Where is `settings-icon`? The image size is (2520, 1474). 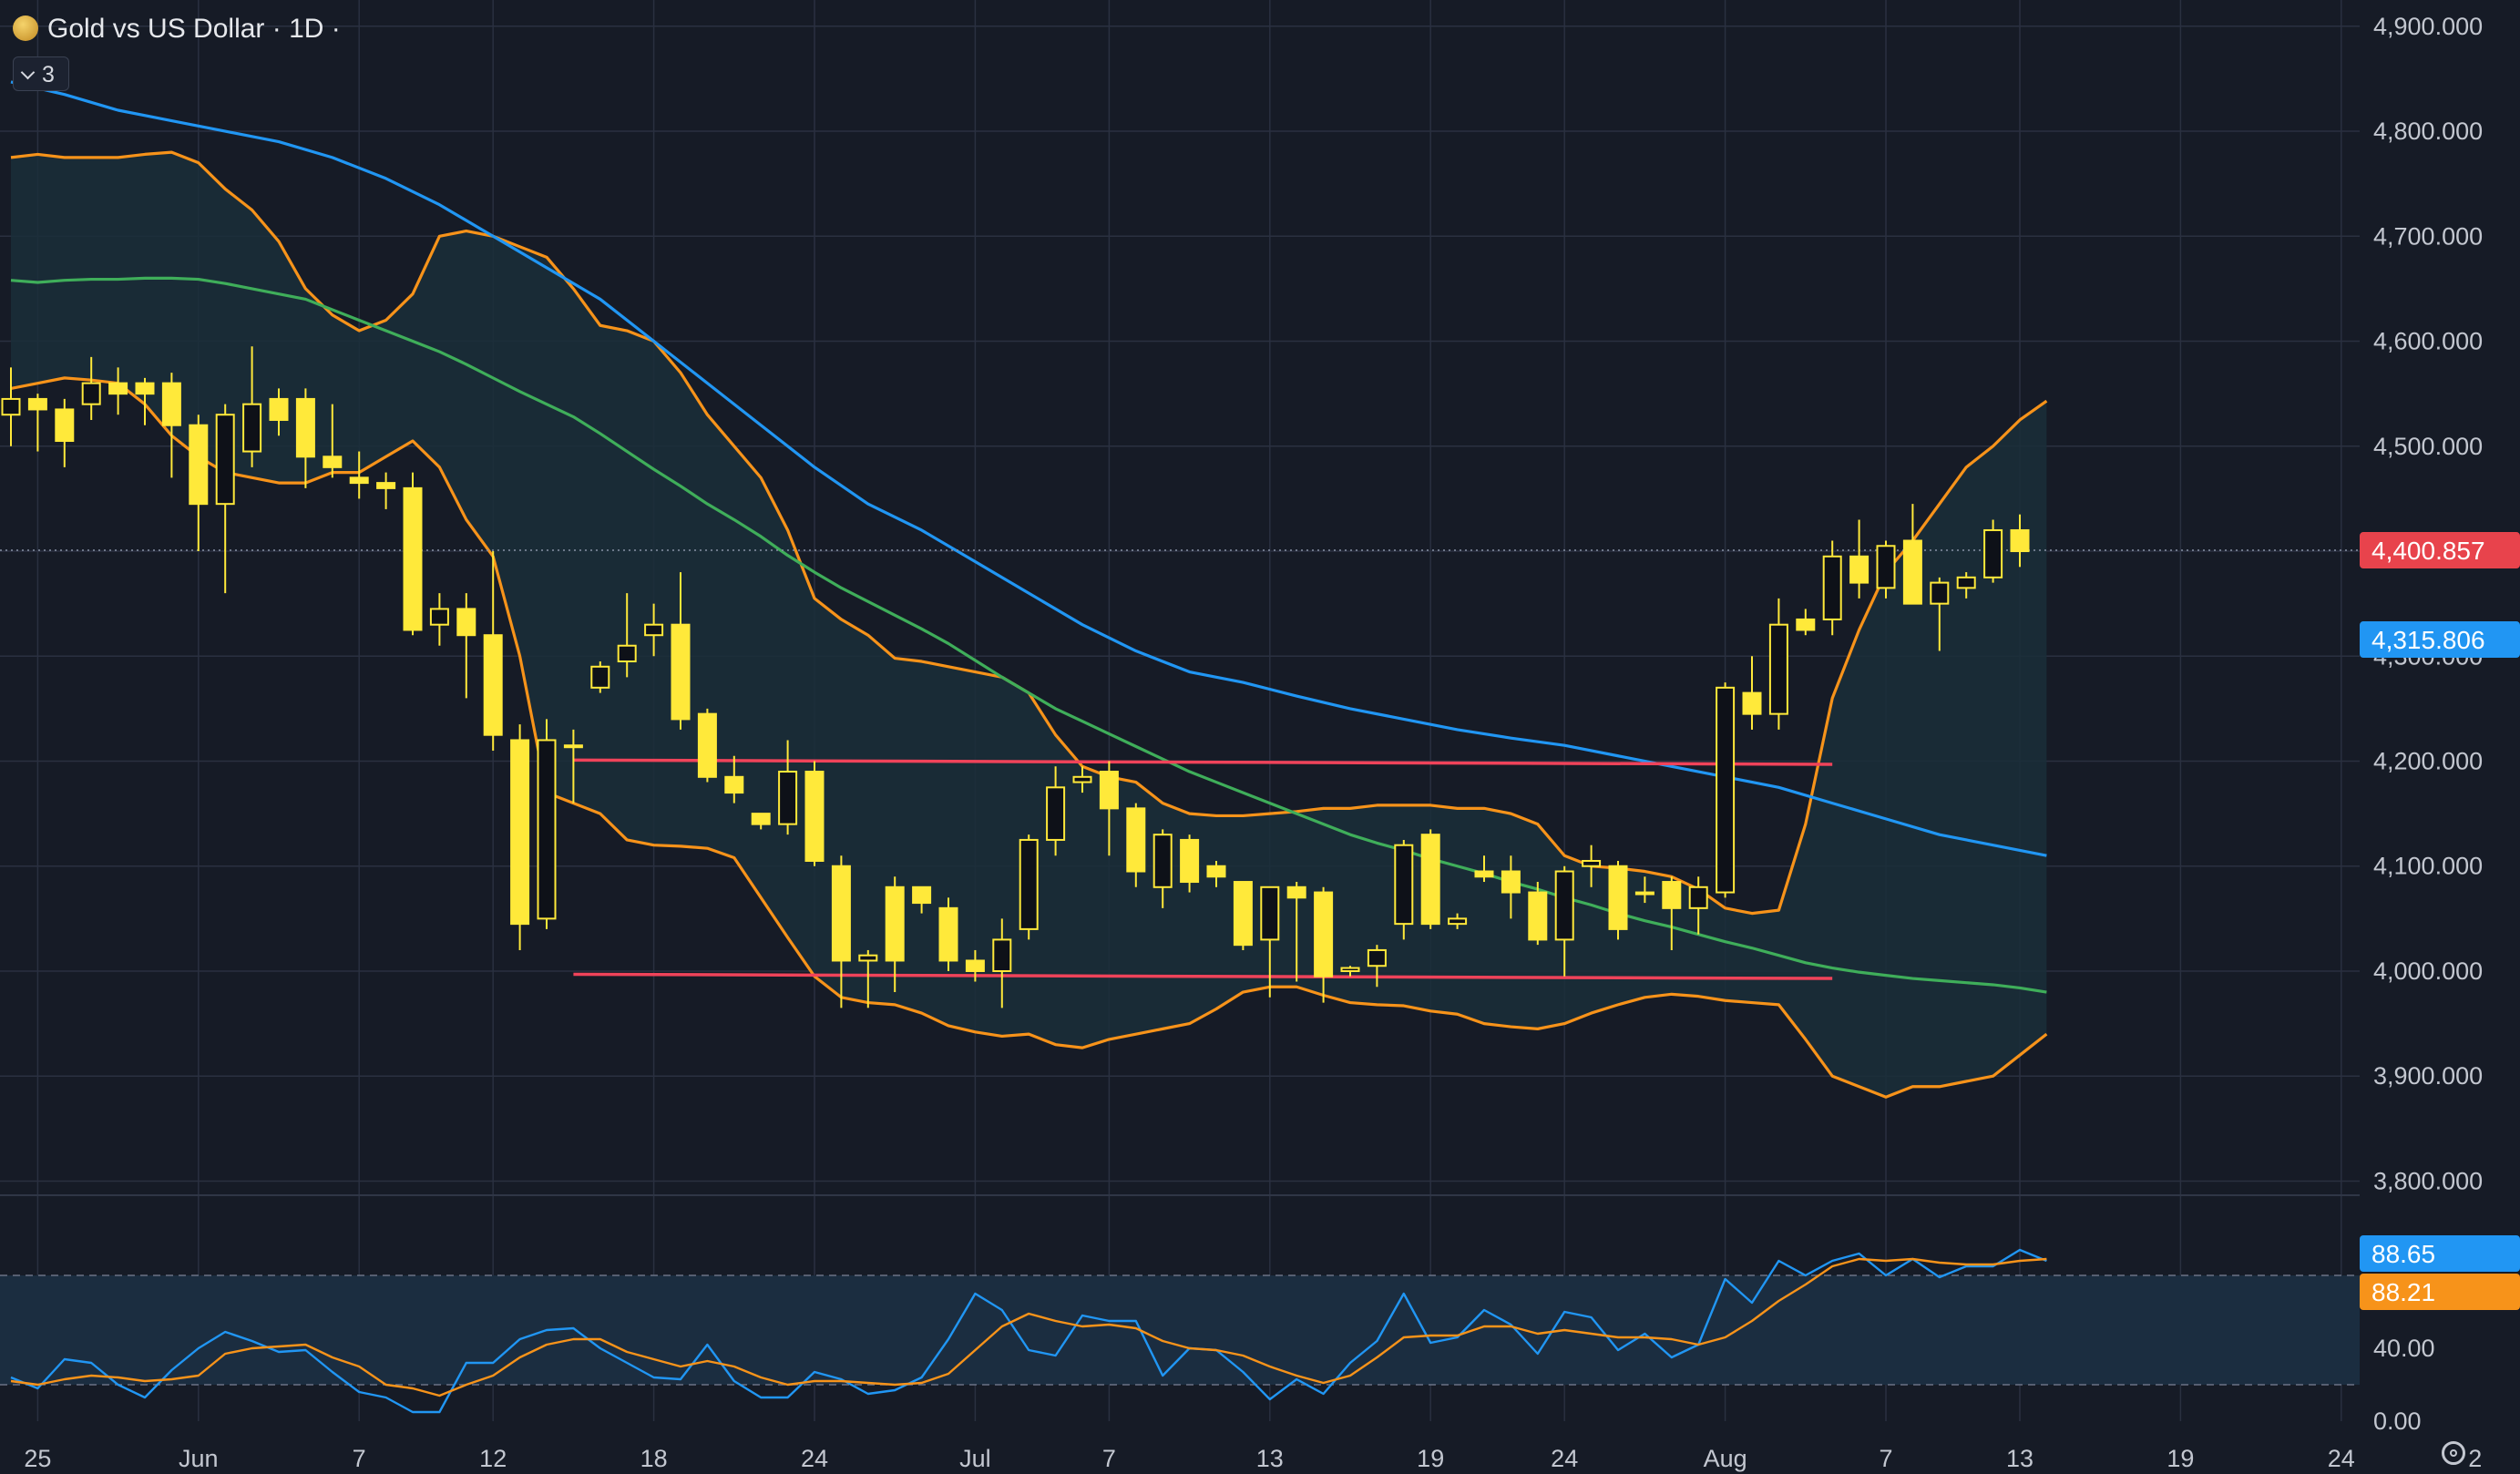 settings-icon is located at coordinates (2454, 1453).